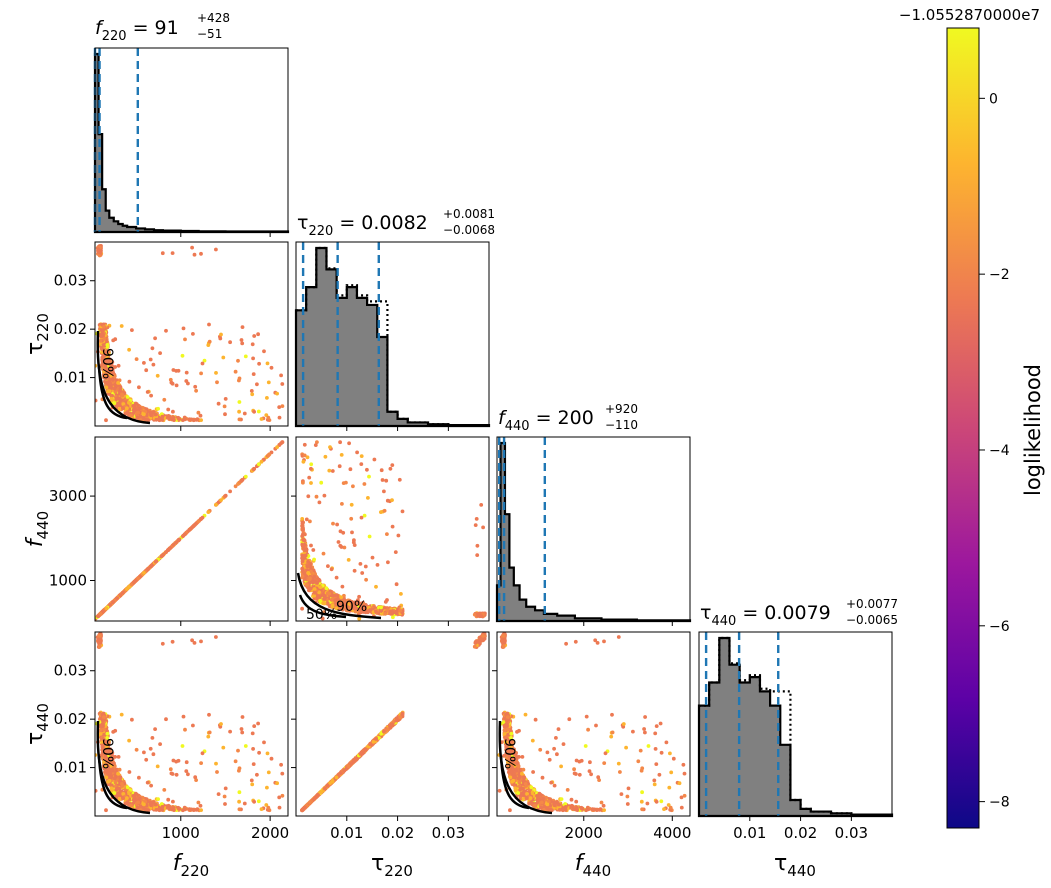 This screenshot has height=888, width=1051. What do you see at coordinates (70, 378) in the screenshot?
I see `y-tick-label: 0.01` at bounding box center [70, 378].